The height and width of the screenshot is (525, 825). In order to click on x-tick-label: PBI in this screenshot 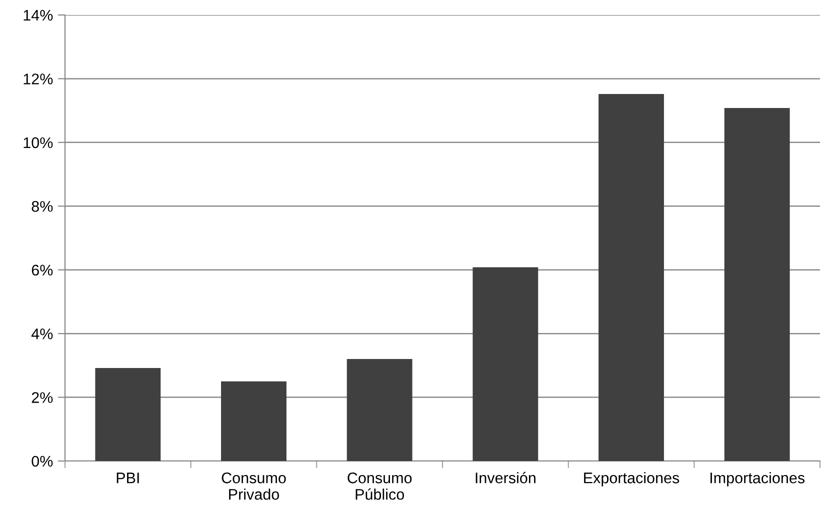, I will do `click(127, 478)`.